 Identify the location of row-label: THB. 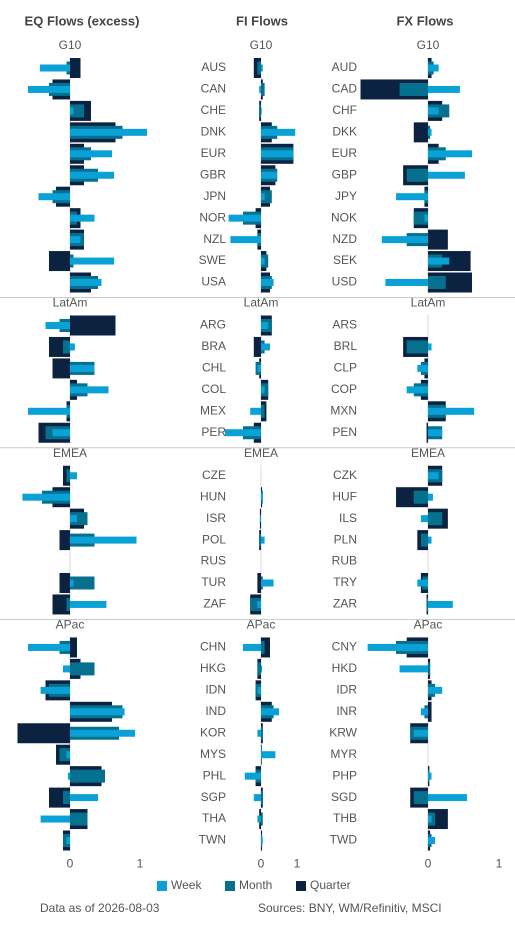
(345, 818).